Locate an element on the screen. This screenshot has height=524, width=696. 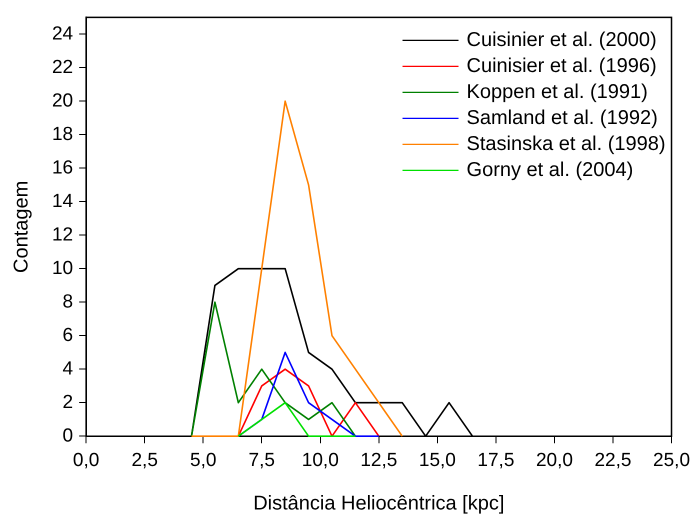
y-tick-label: 8 is located at coordinates (68, 301).